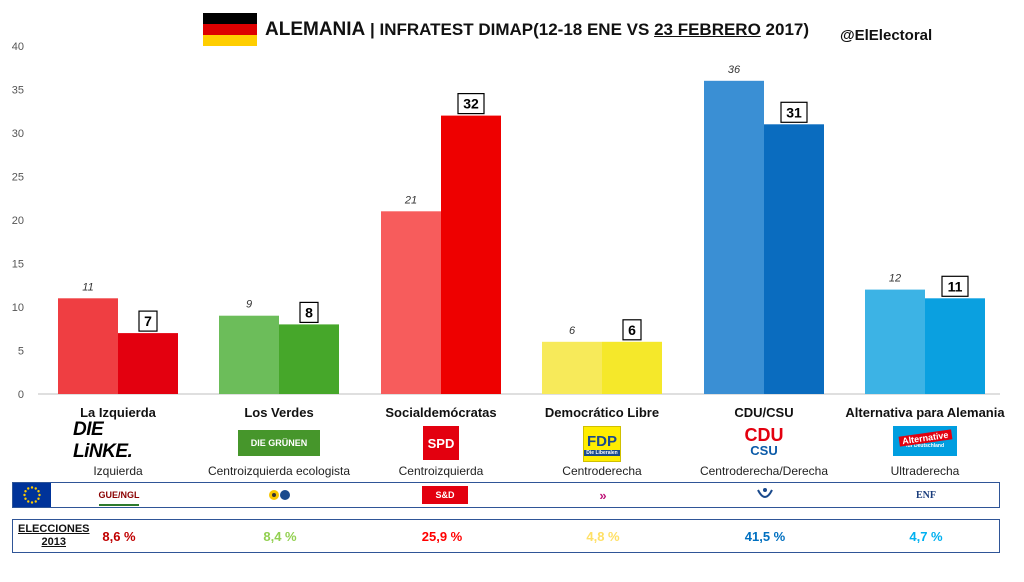  Describe the element at coordinates (886, 35) in the screenshot. I see `author-handle: @ElElectoral` at that location.